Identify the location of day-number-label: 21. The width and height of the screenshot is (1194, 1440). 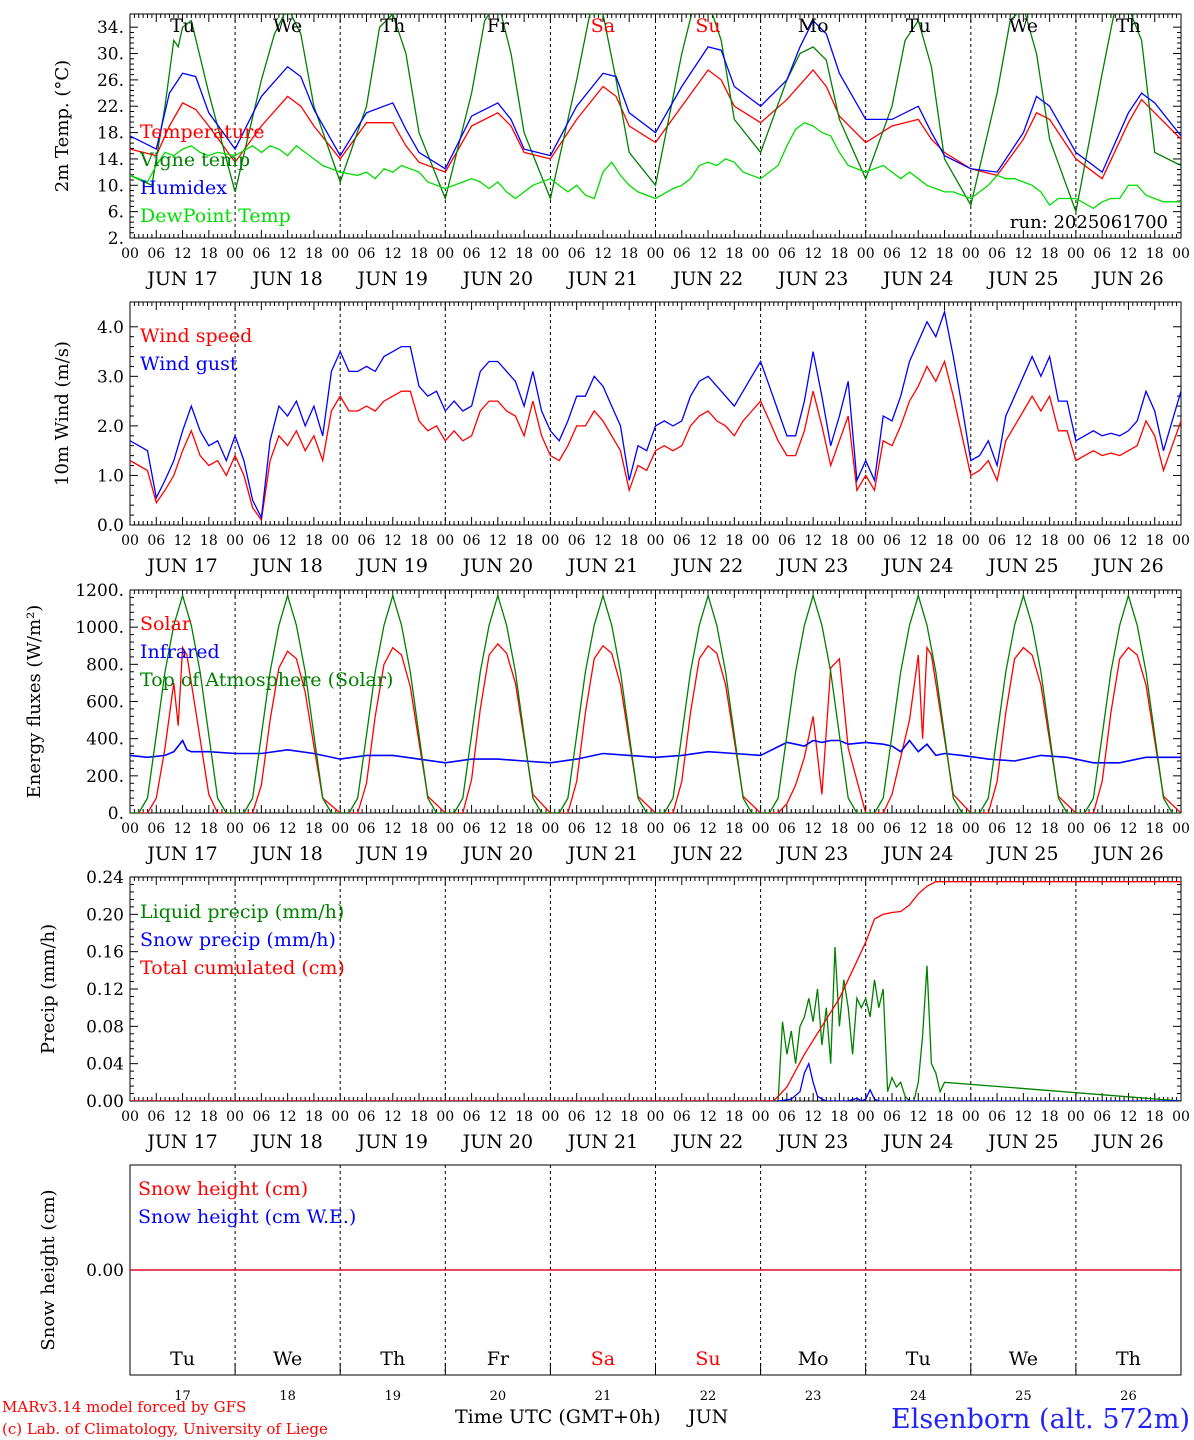
(603, 1396).